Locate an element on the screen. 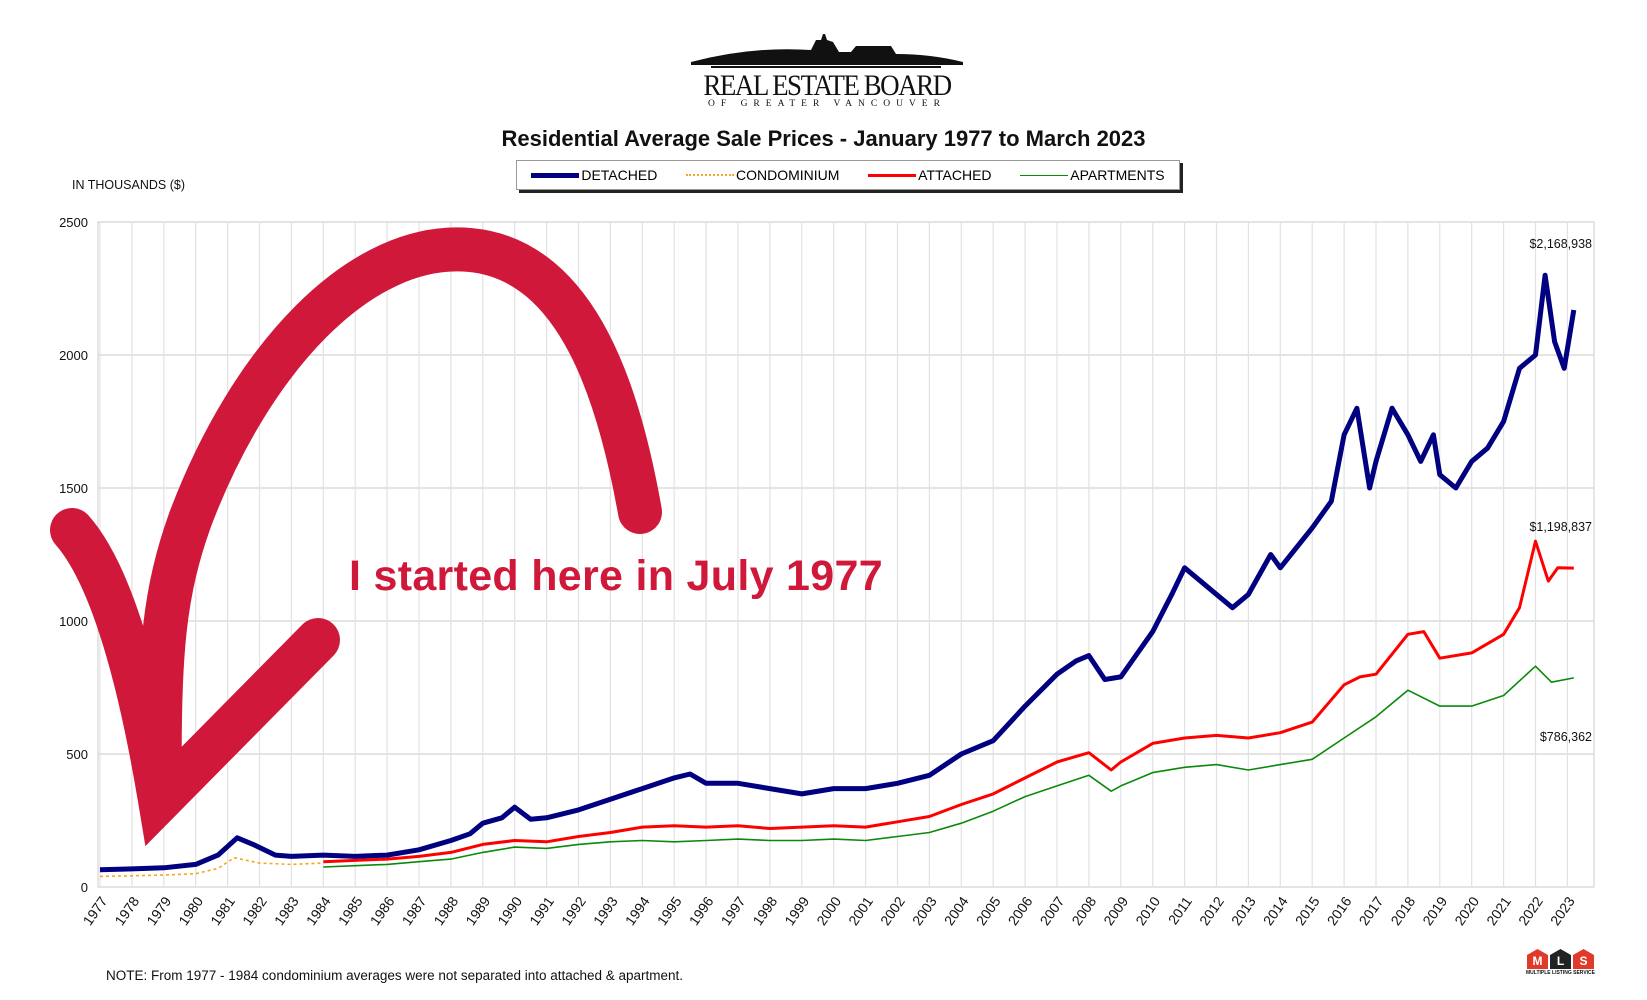  y-axis-label: IN THOUSANDS ($) is located at coordinates (128, 185).